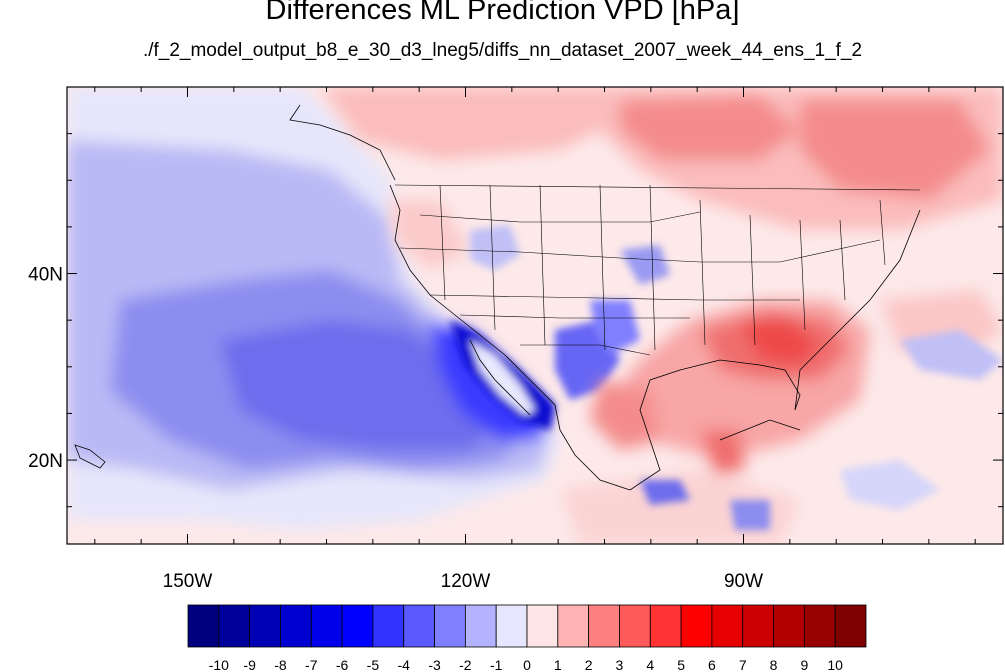 This screenshot has height=672, width=1005. What do you see at coordinates (527, 664) in the screenshot?
I see `colorbar-label: 0` at bounding box center [527, 664].